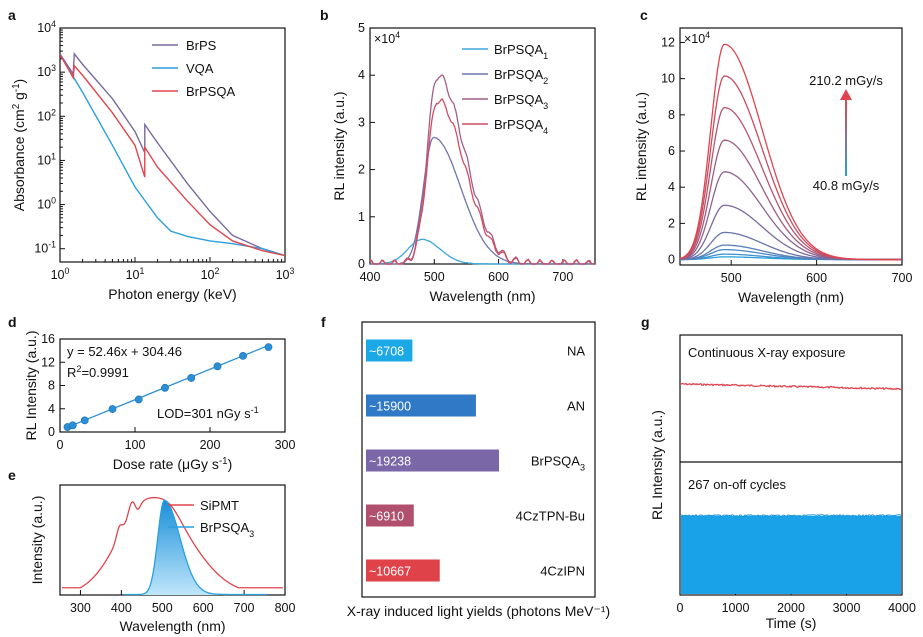 This screenshot has height=637, width=923. Describe the element at coordinates (902, 608) in the screenshot. I see `panel-g-xtick-label: 4000` at that location.